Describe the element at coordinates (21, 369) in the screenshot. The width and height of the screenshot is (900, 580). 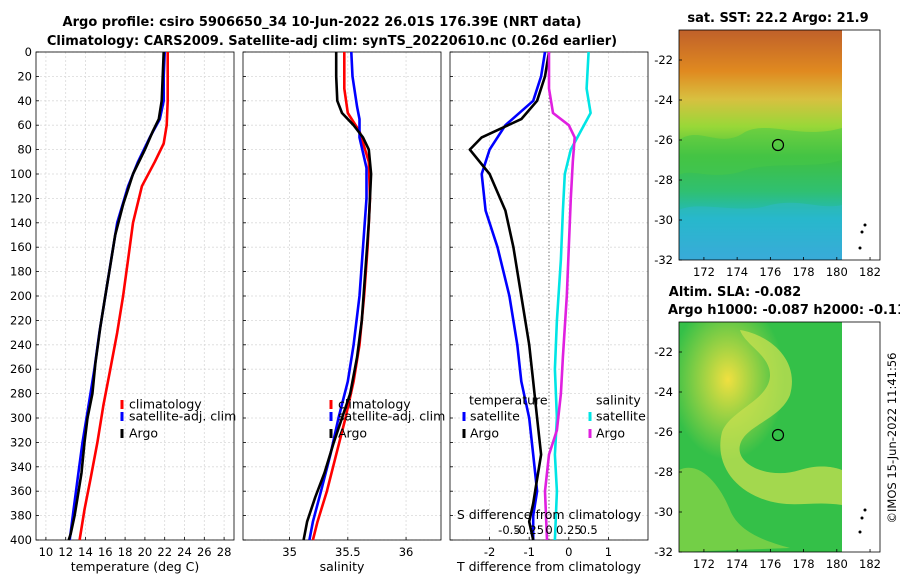
I see `y-tick-label: 260` at that location.